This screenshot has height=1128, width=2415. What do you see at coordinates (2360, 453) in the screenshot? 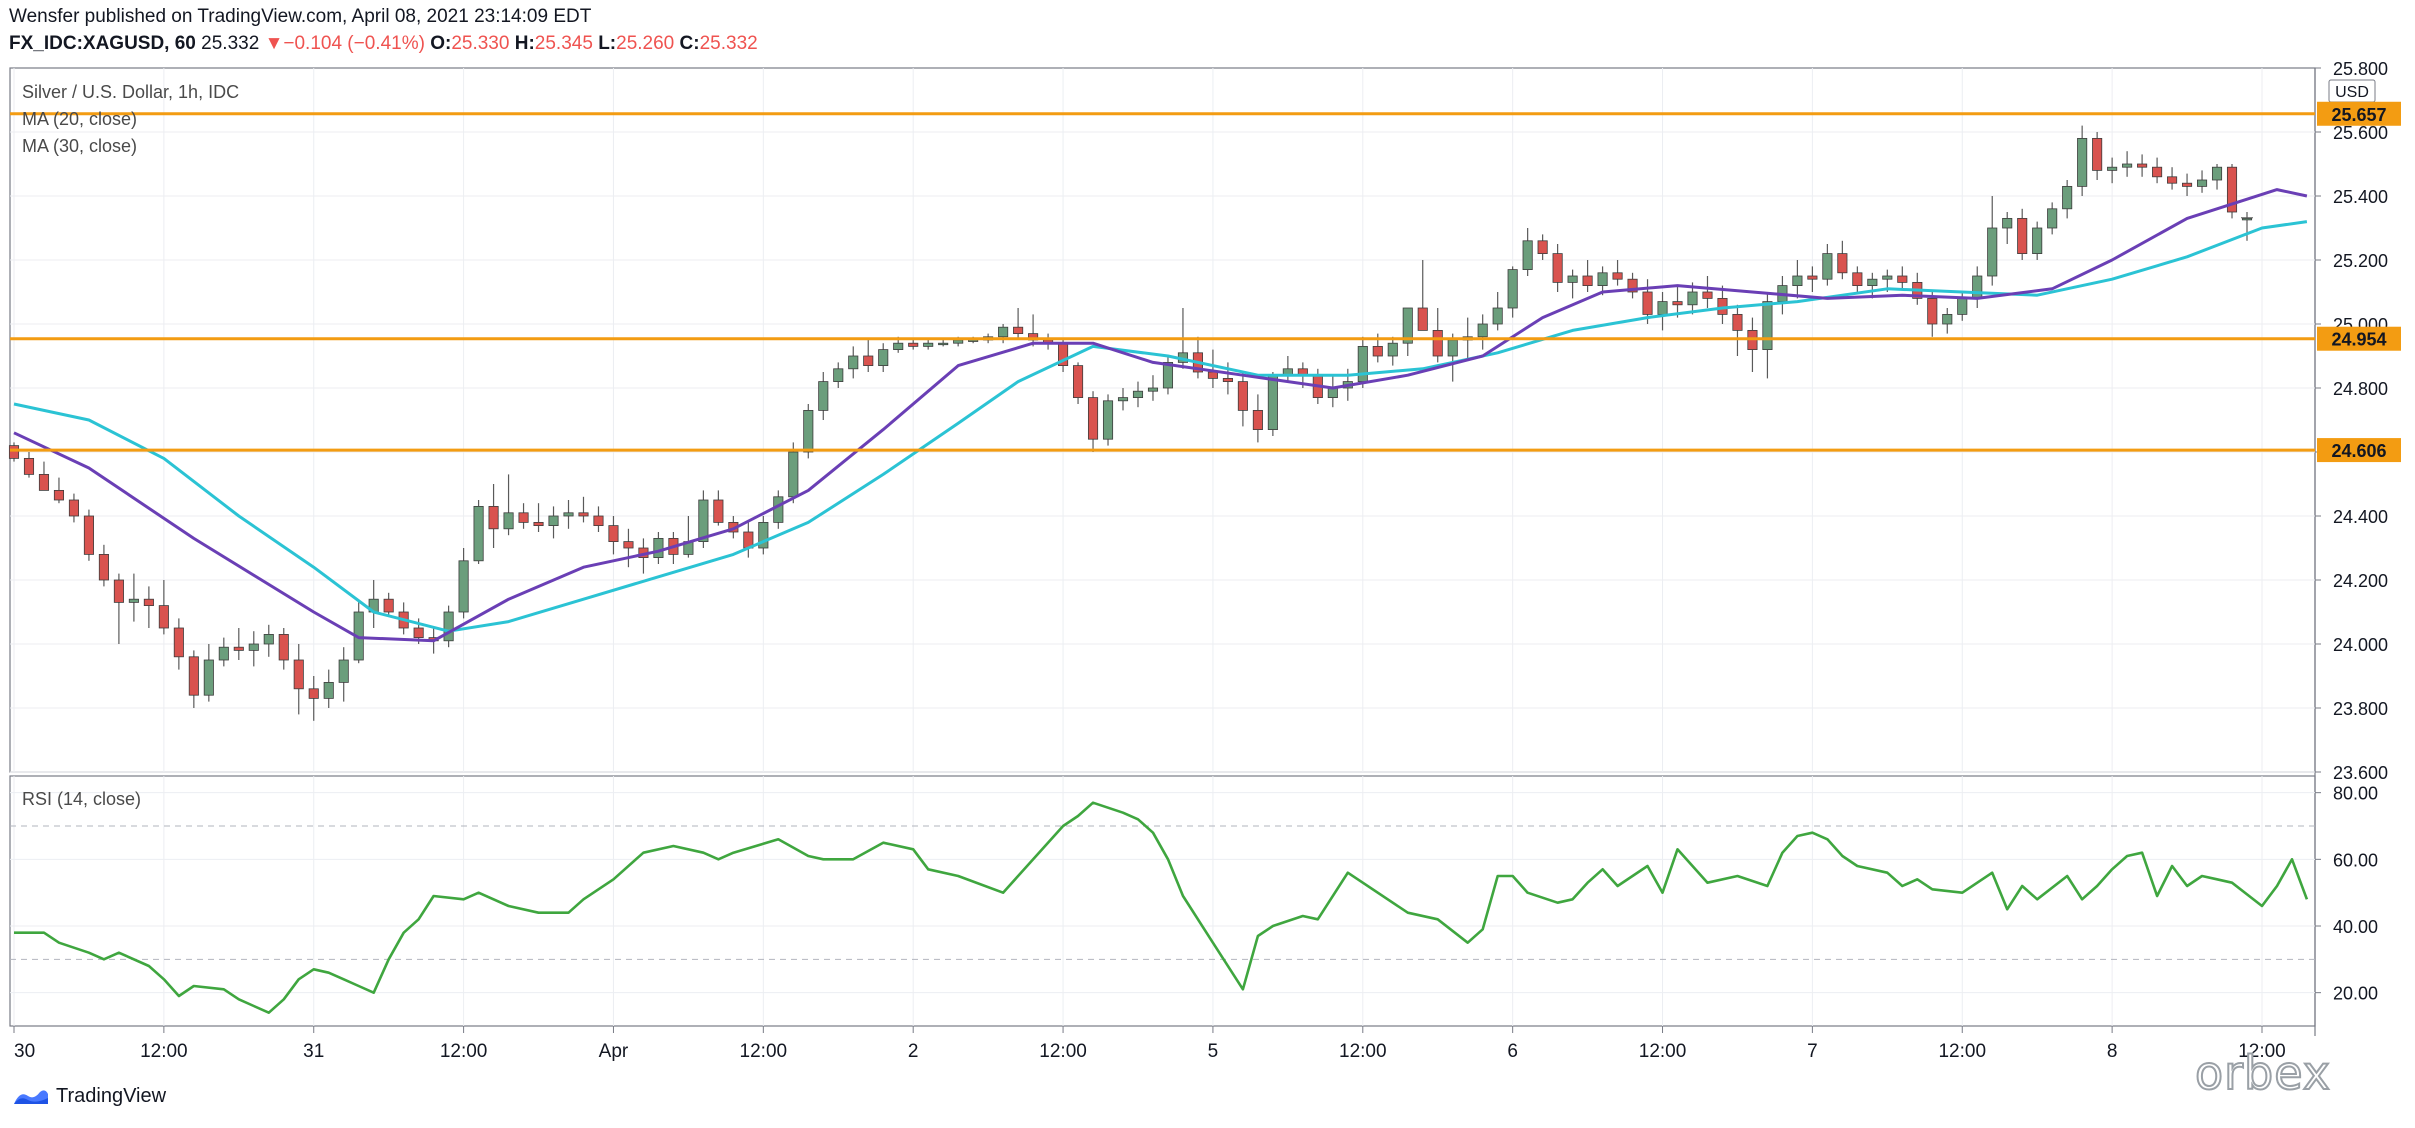
I see `y-tick-label: 24.600` at bounding box center [2360, 453].